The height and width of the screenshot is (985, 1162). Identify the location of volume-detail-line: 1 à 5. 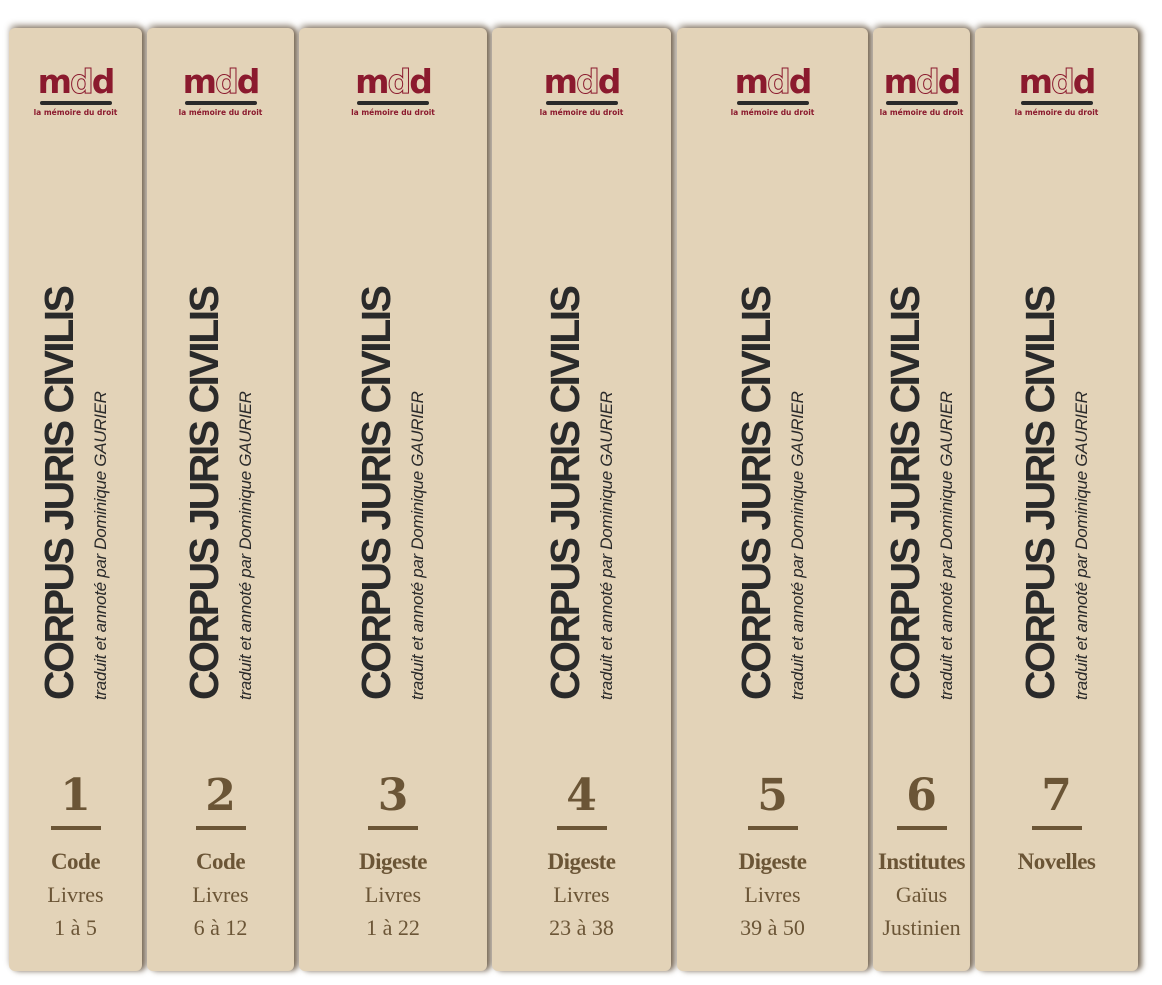
(75, 927).